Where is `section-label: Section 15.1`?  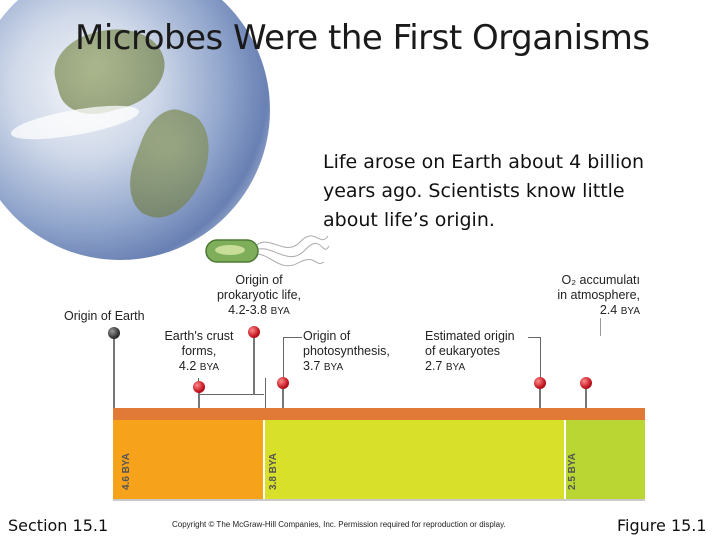
section-label: Section 15.1 is located at coordinates (58, 525).